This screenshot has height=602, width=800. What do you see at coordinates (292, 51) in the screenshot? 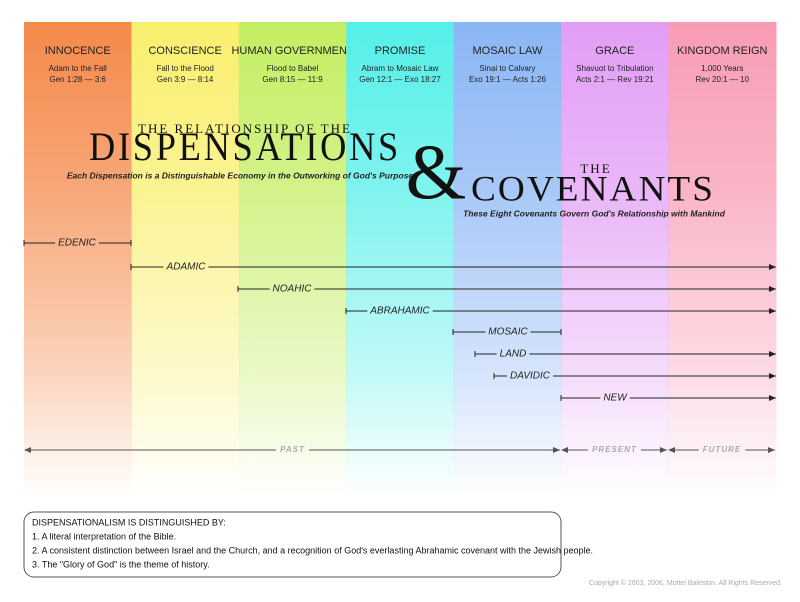
I see `dispensation-name: HUMAN GOVERNMENT` at bounding box center [292, 51].